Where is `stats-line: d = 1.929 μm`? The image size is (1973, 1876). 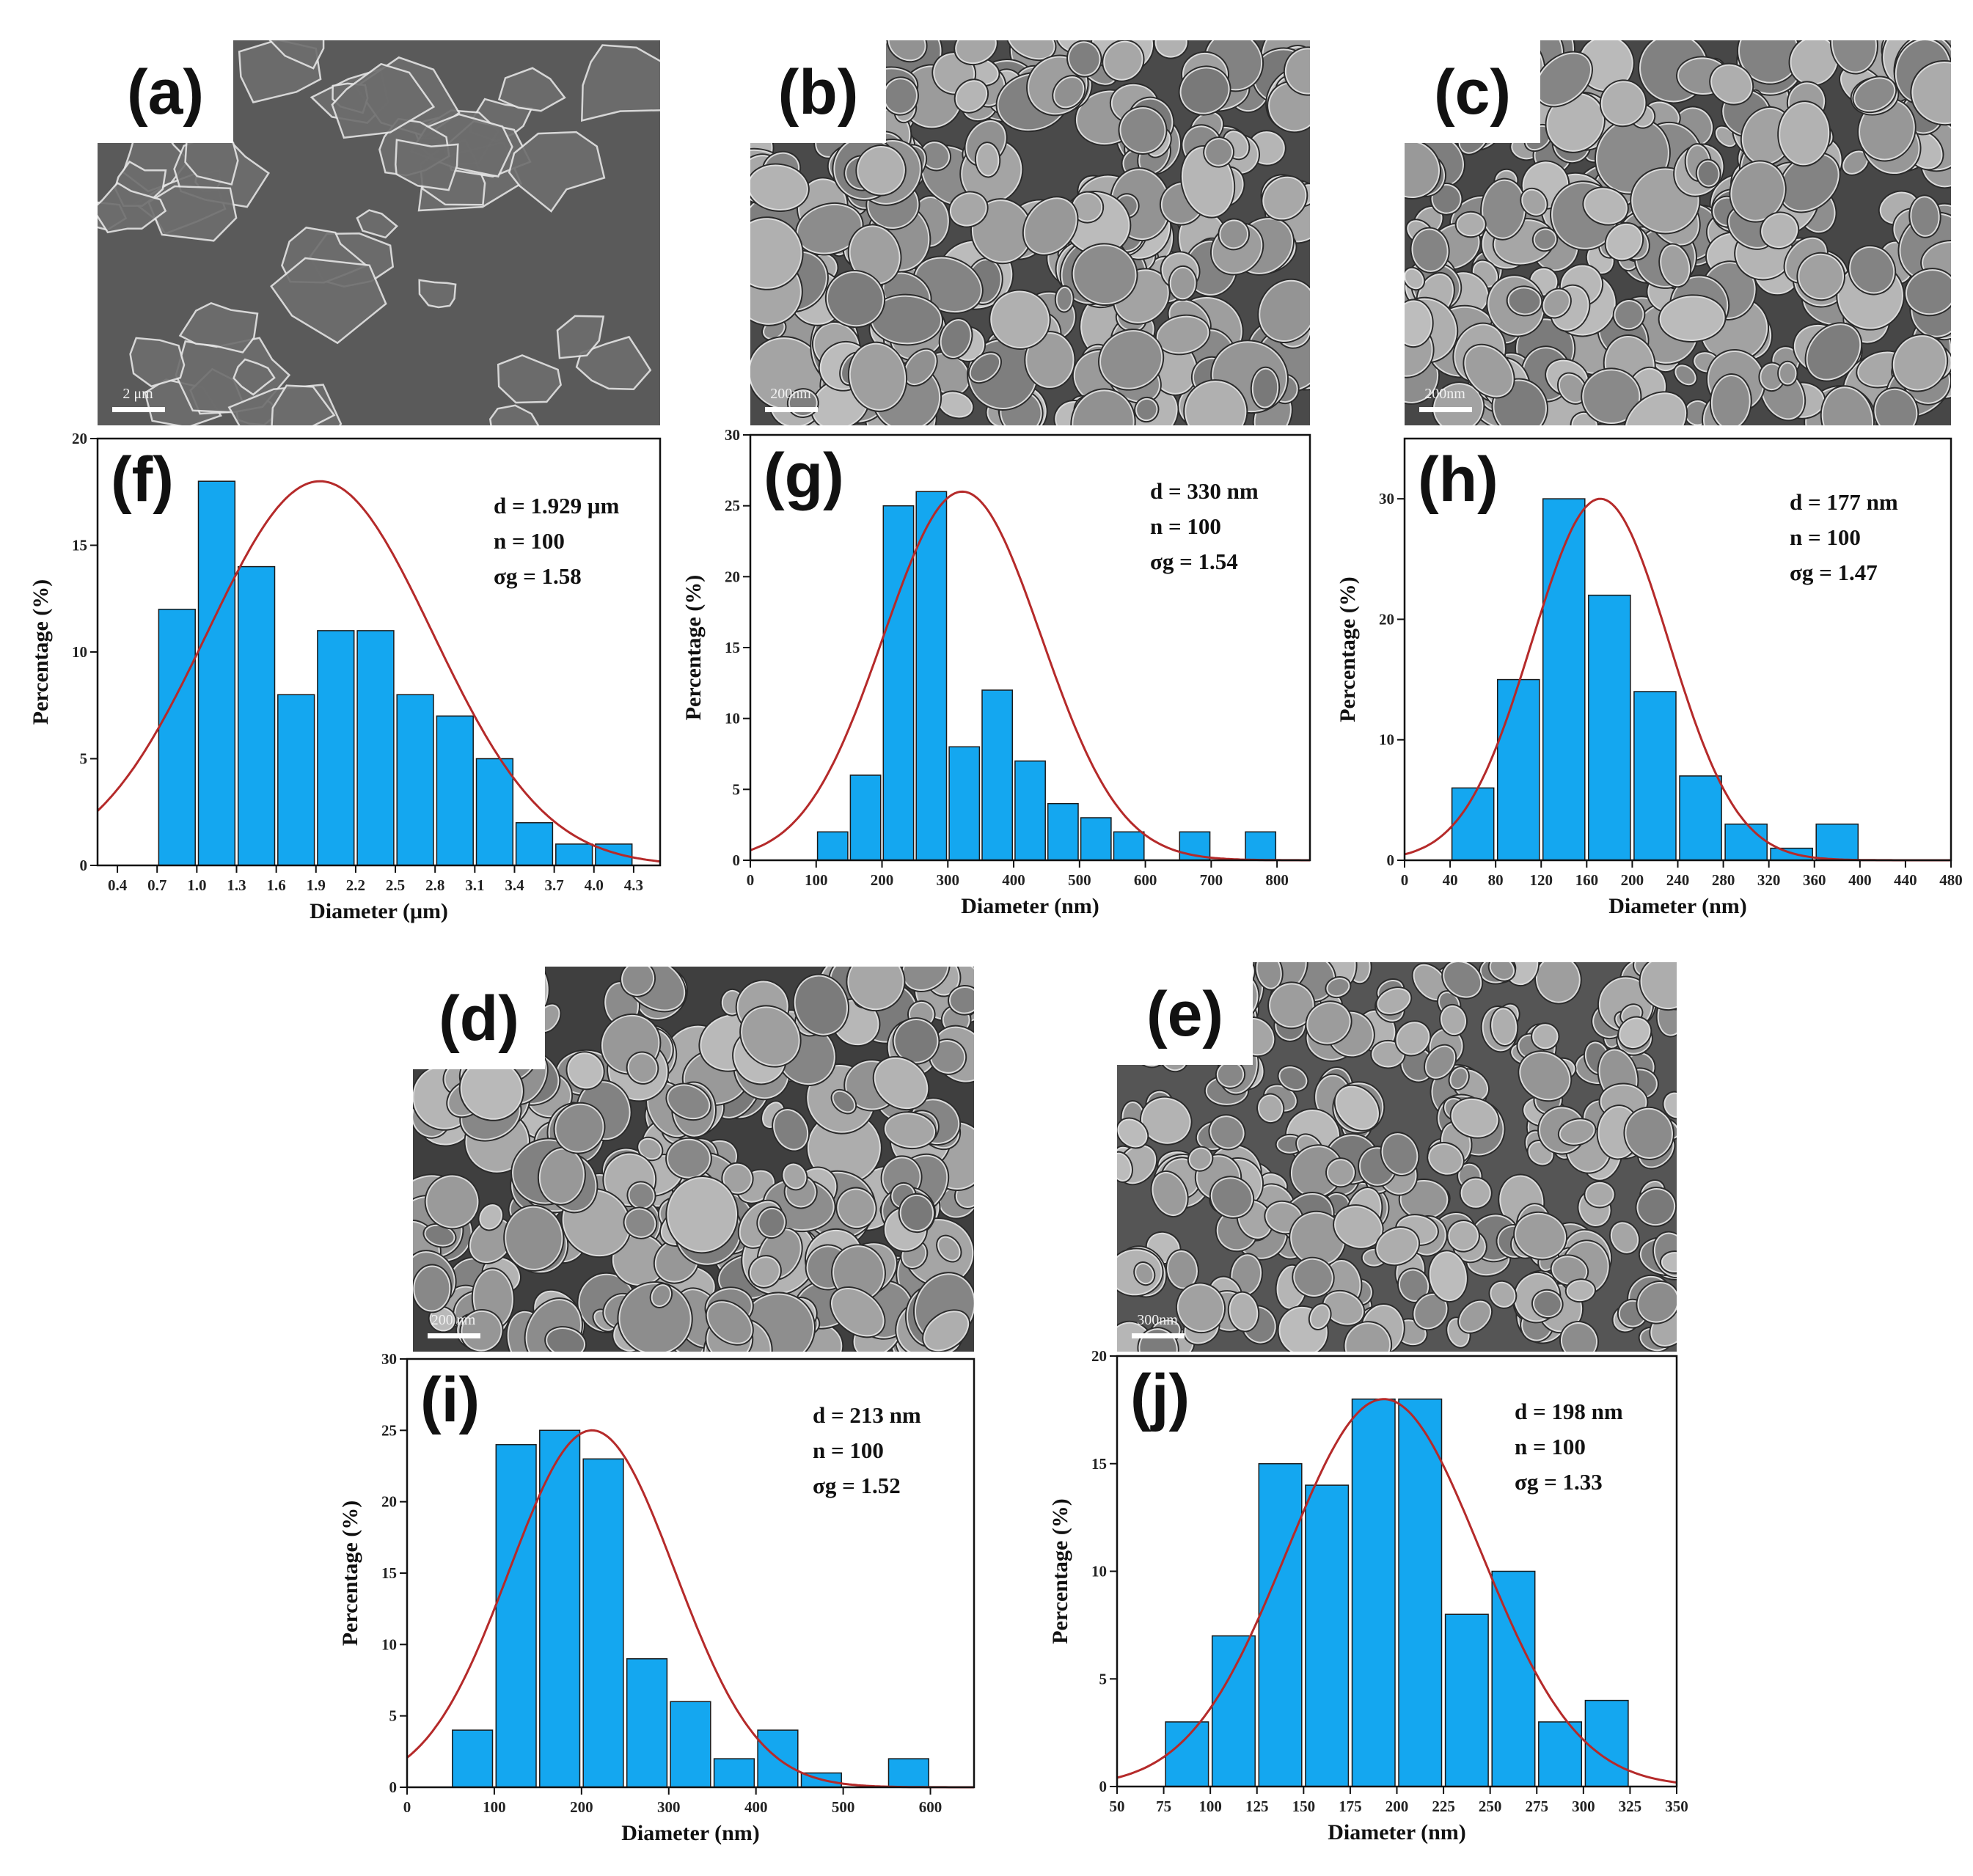
stats-line: d = 1.929 μm is located at coordinates (556, 506).